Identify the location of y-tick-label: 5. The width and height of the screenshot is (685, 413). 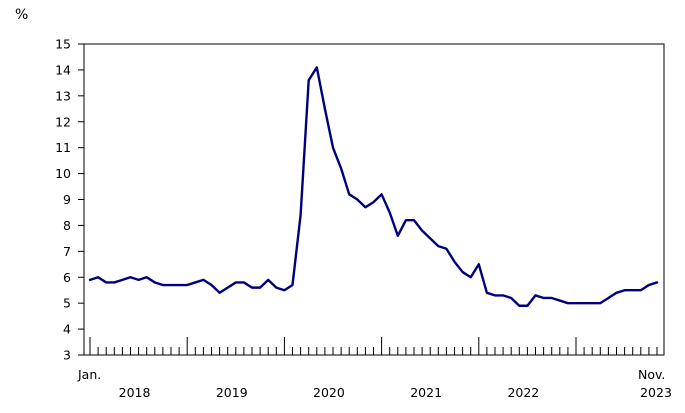
(67, 303).